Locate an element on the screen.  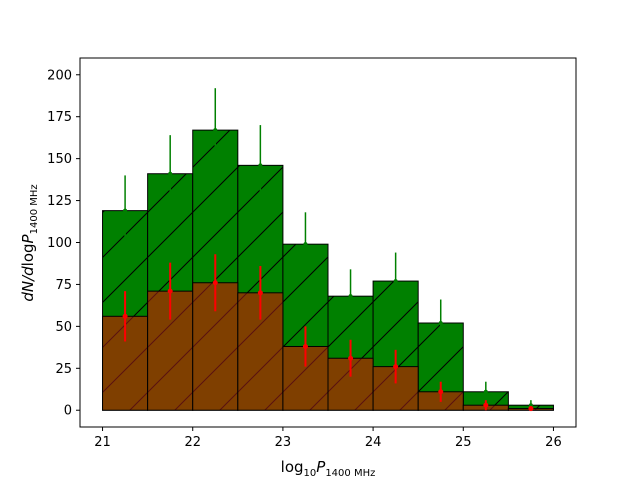
errorbar-point-series0-bin0 is located at coordinates (125, 210).